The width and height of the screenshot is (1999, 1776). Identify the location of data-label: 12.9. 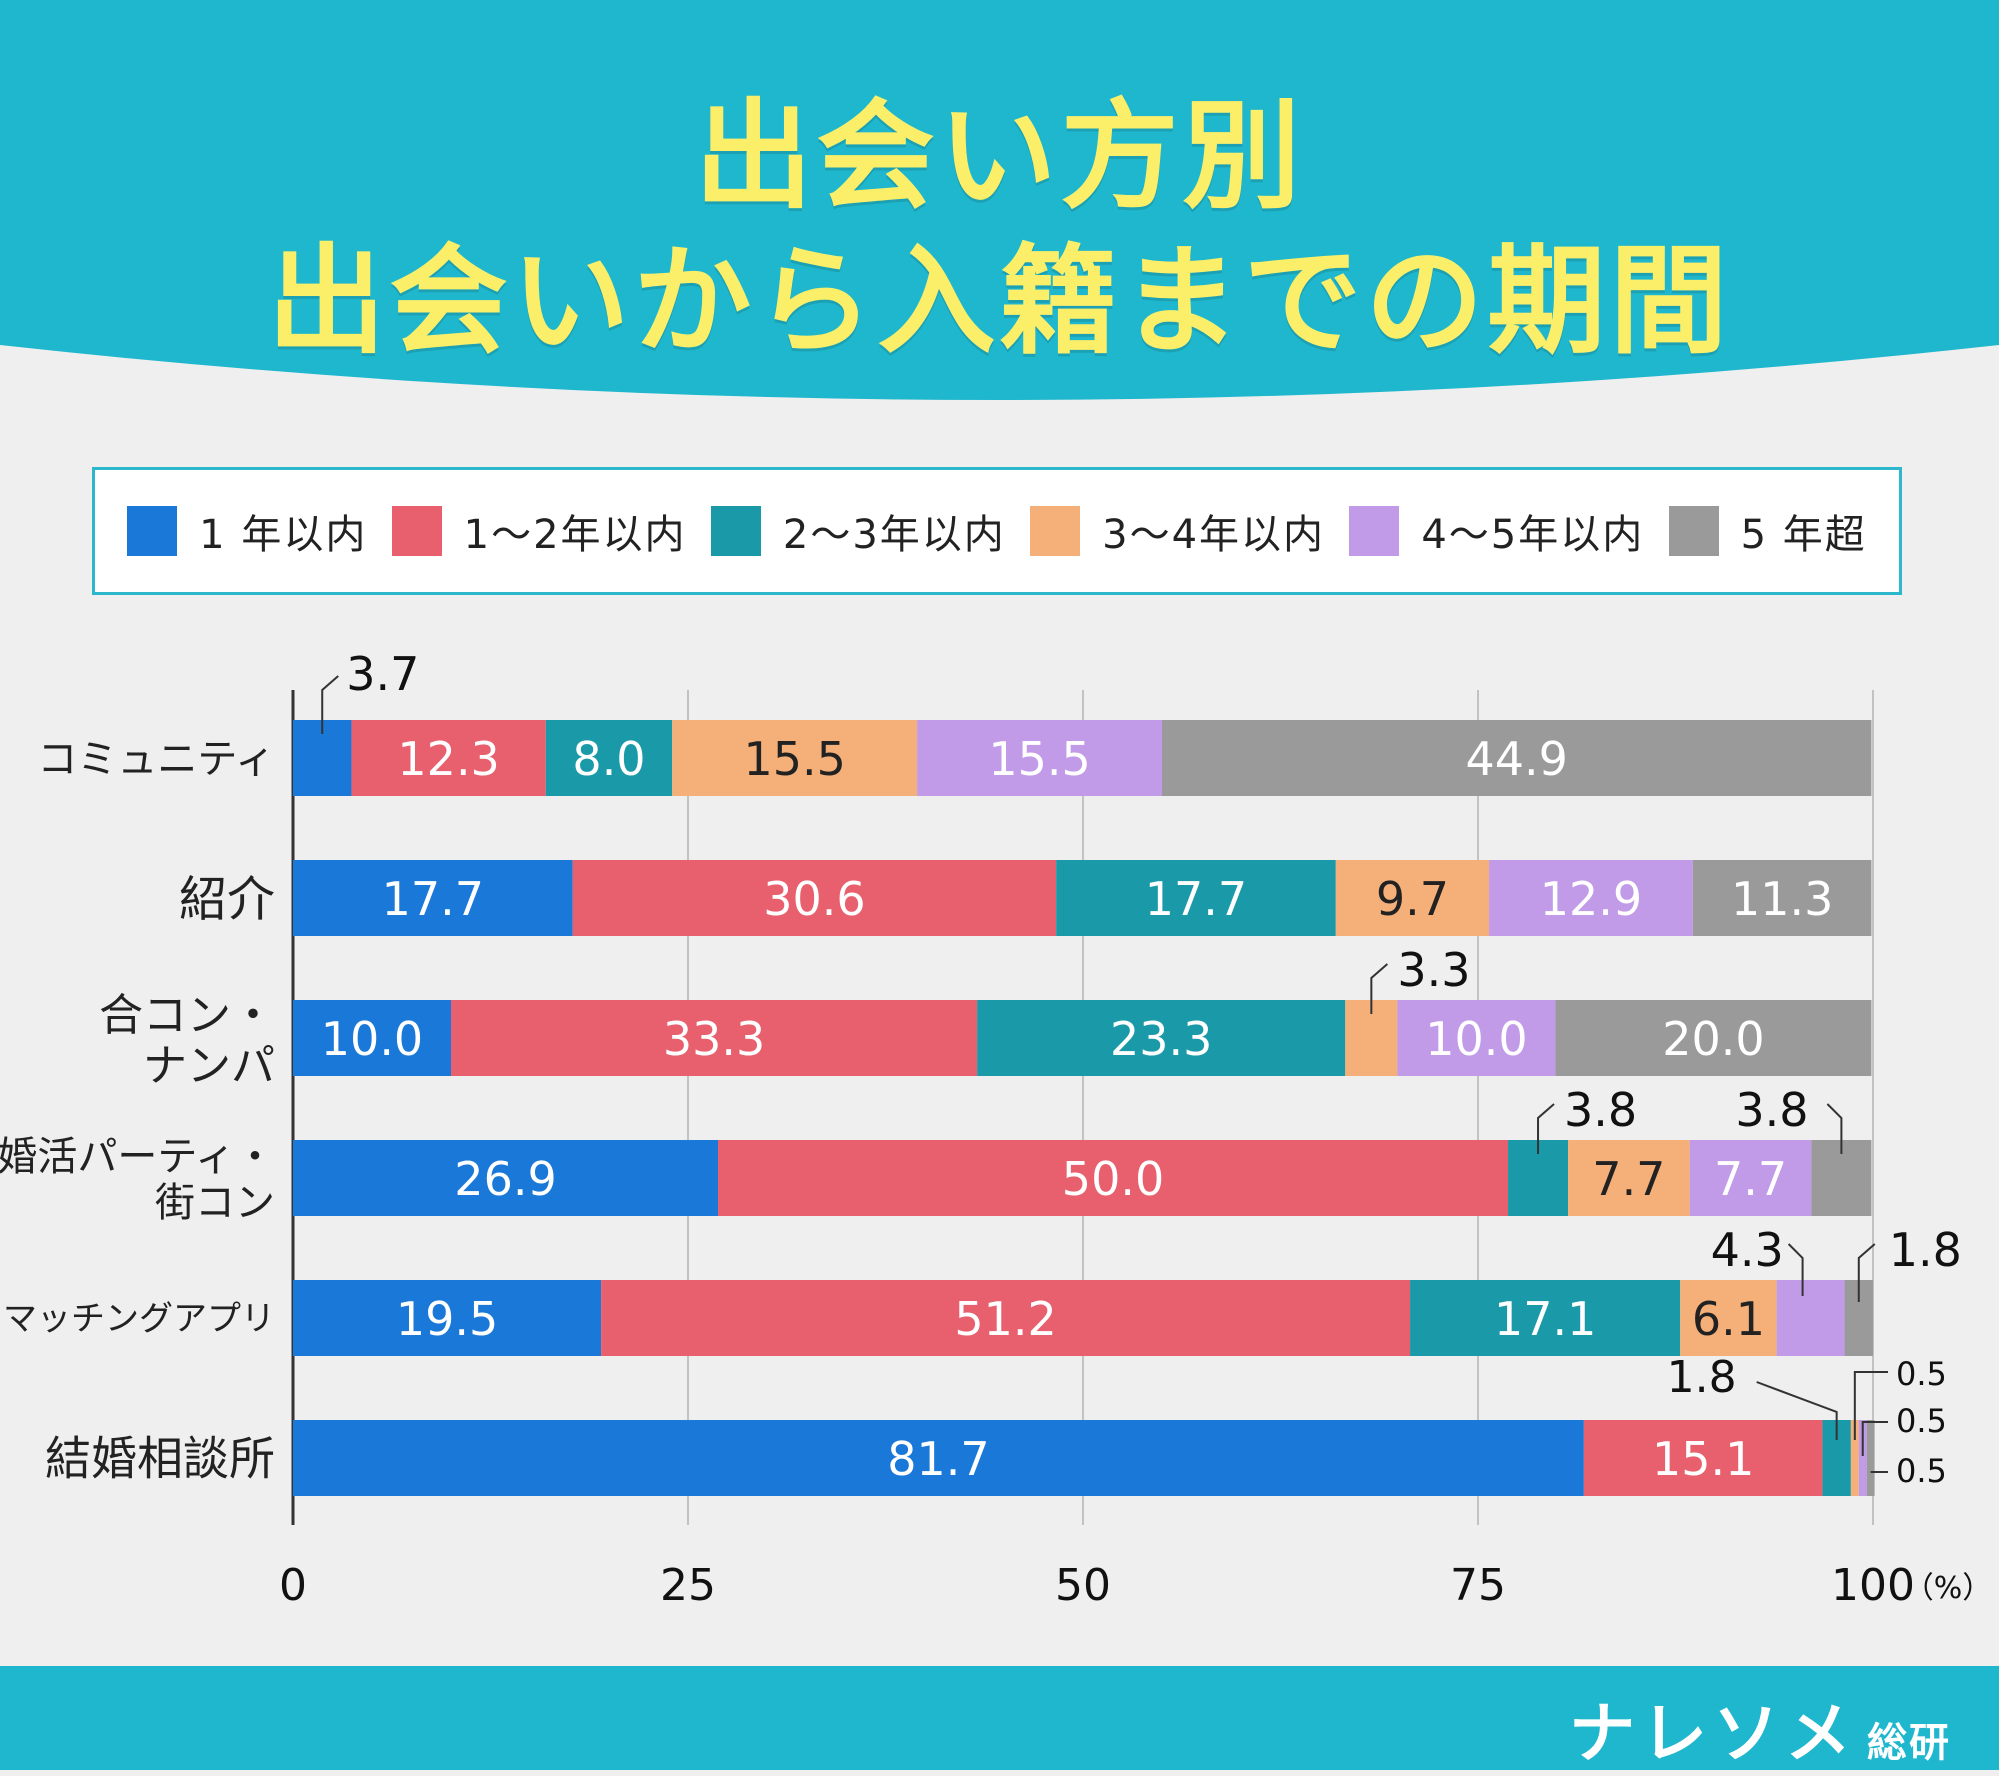
(1591, 899).